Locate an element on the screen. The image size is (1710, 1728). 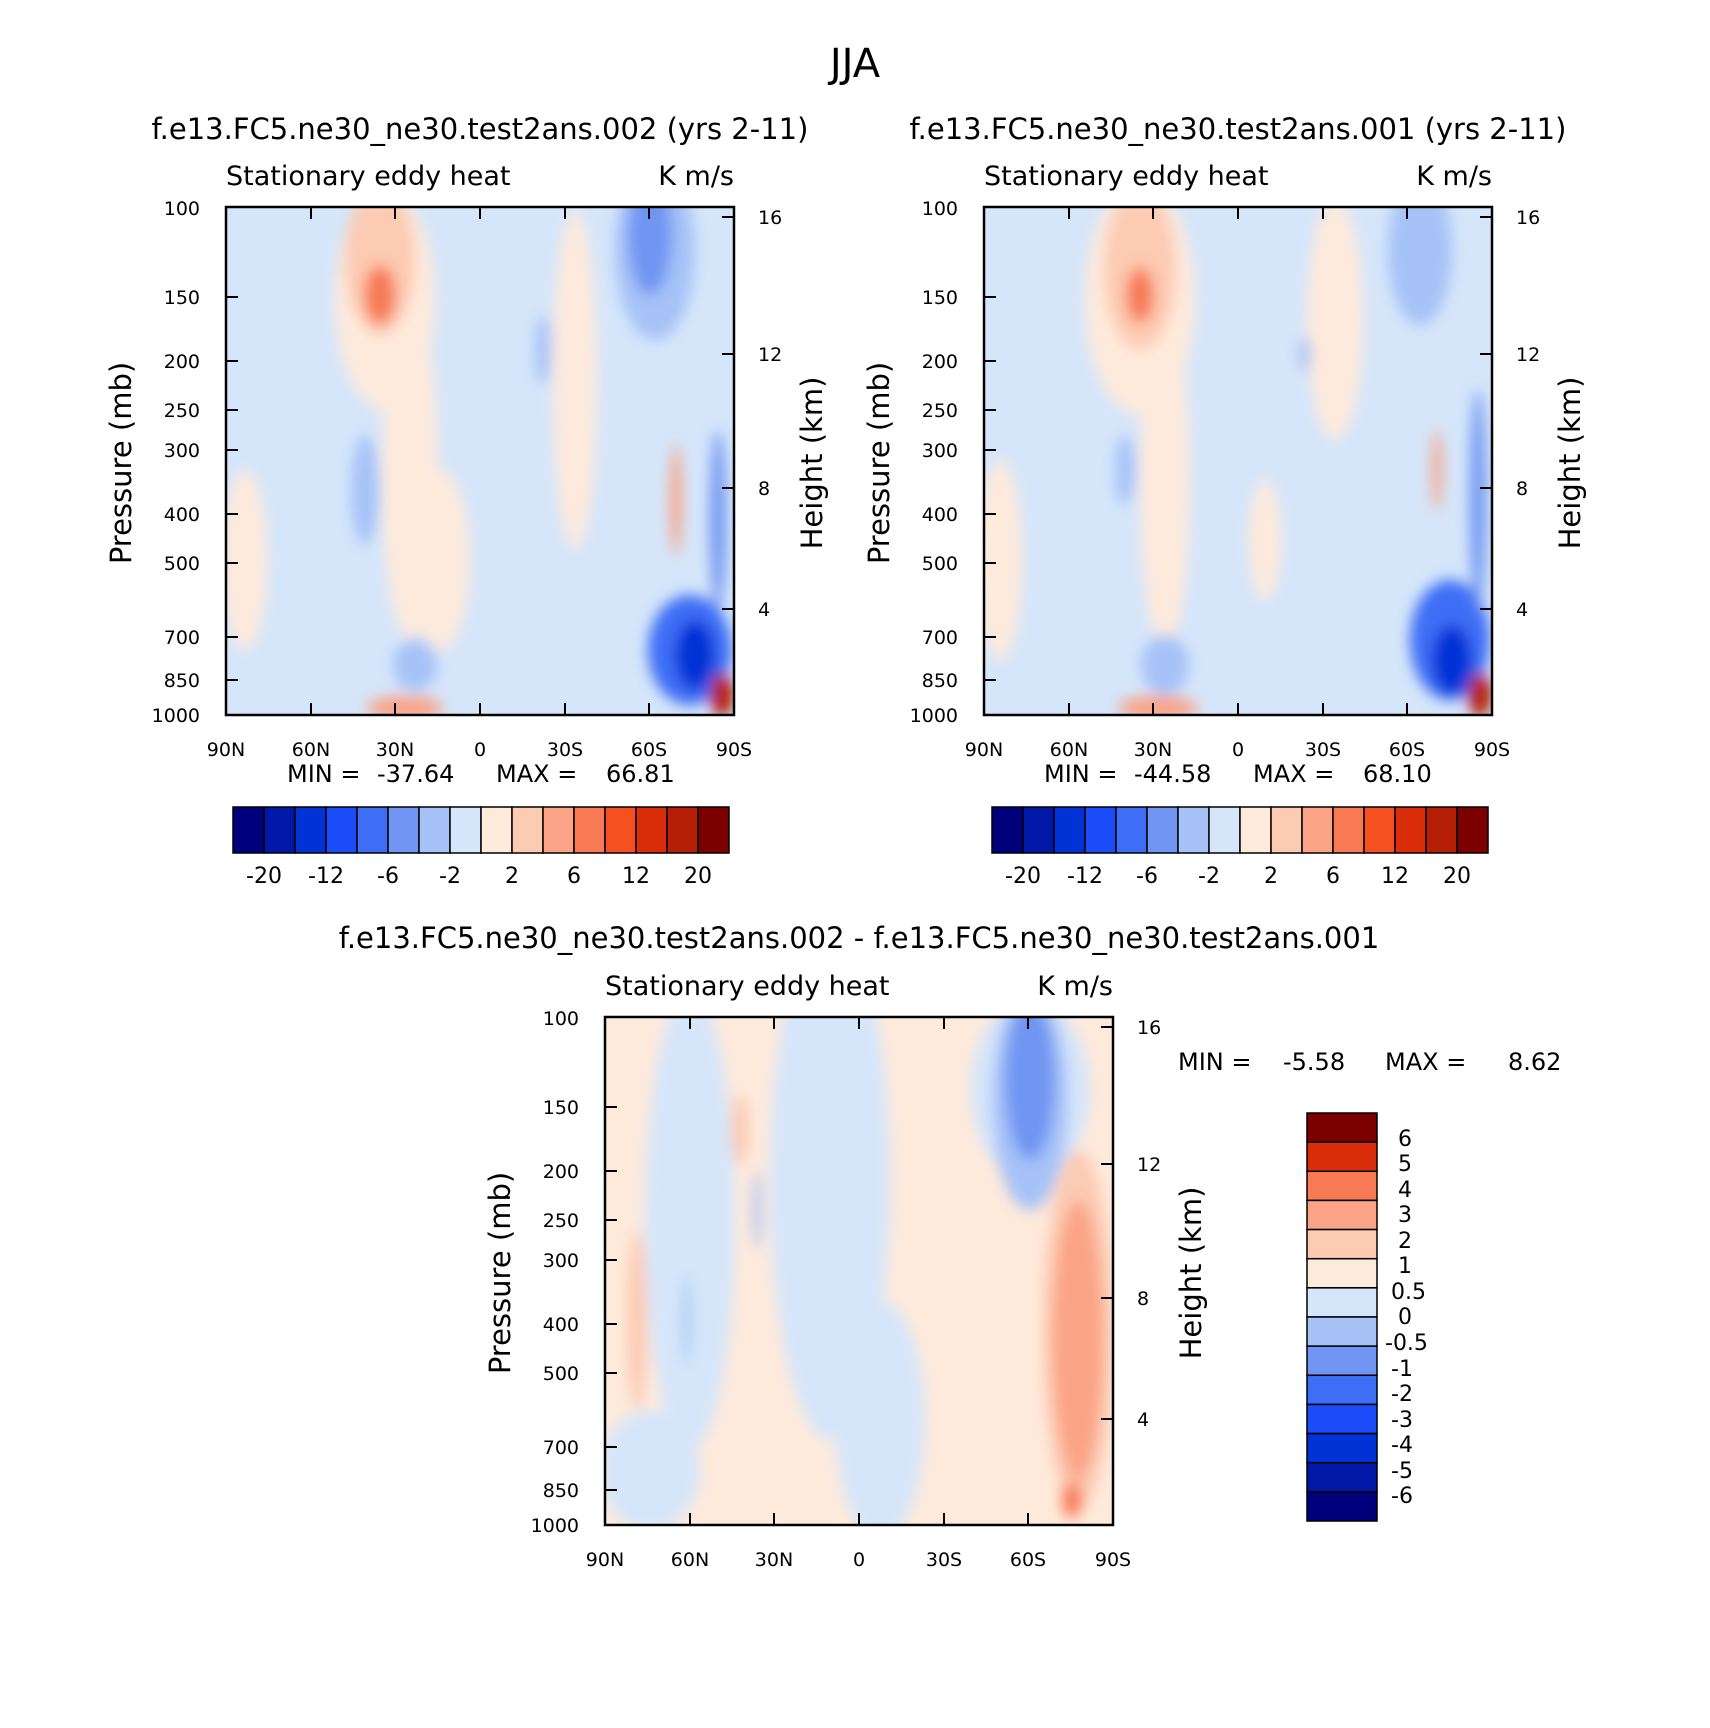
y-tick-label: 700 is located at coordinates (561, 1448).